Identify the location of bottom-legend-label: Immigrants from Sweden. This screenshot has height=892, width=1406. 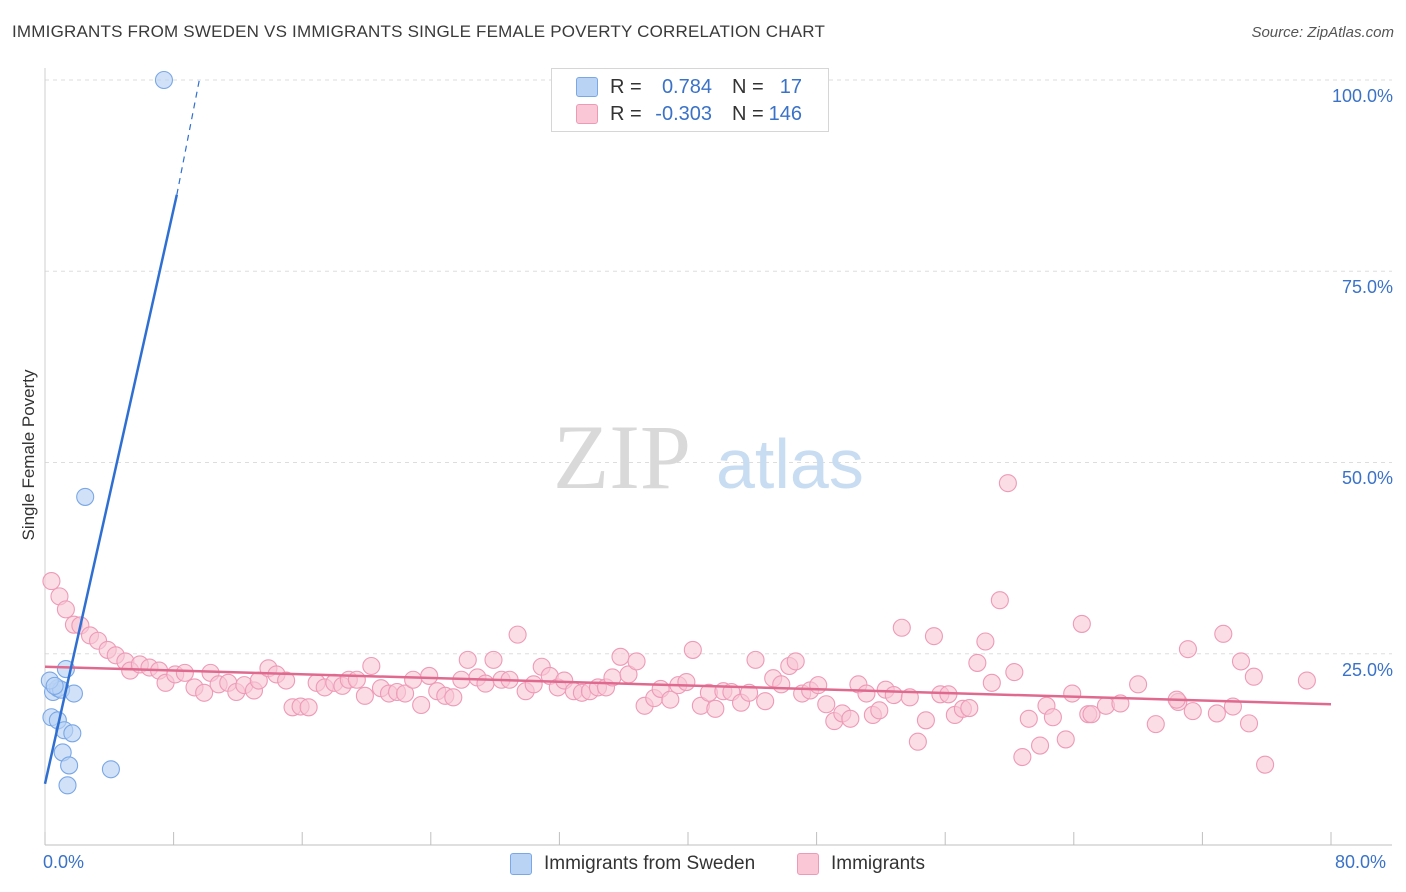
(650, 863).